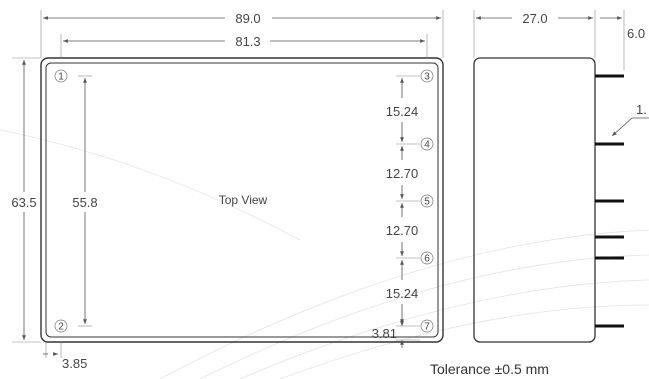  I want to click on view-label: Top View, so click(243, 200).